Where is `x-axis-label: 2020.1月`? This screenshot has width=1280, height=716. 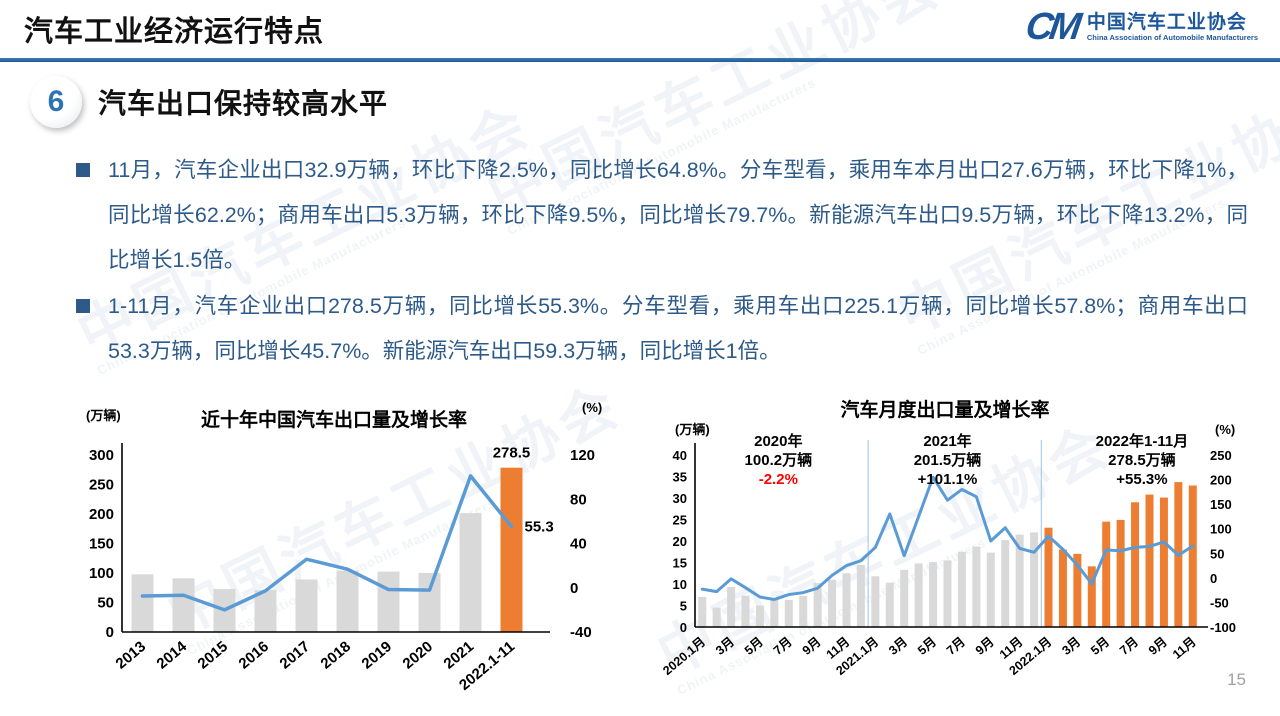
x-axis-label: 2020.1月 is located at coordinates (684, 656).